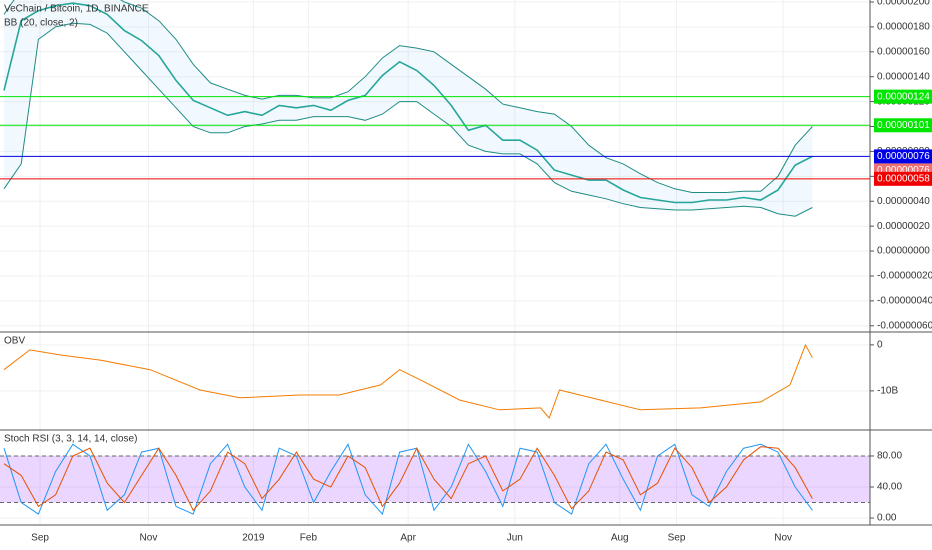 This screenshot has width=932, height=550. What do you see at coordinates (253, 538) in the screenshot?
I see `x-tick-label: 2019` at bounding box center [253, 538].